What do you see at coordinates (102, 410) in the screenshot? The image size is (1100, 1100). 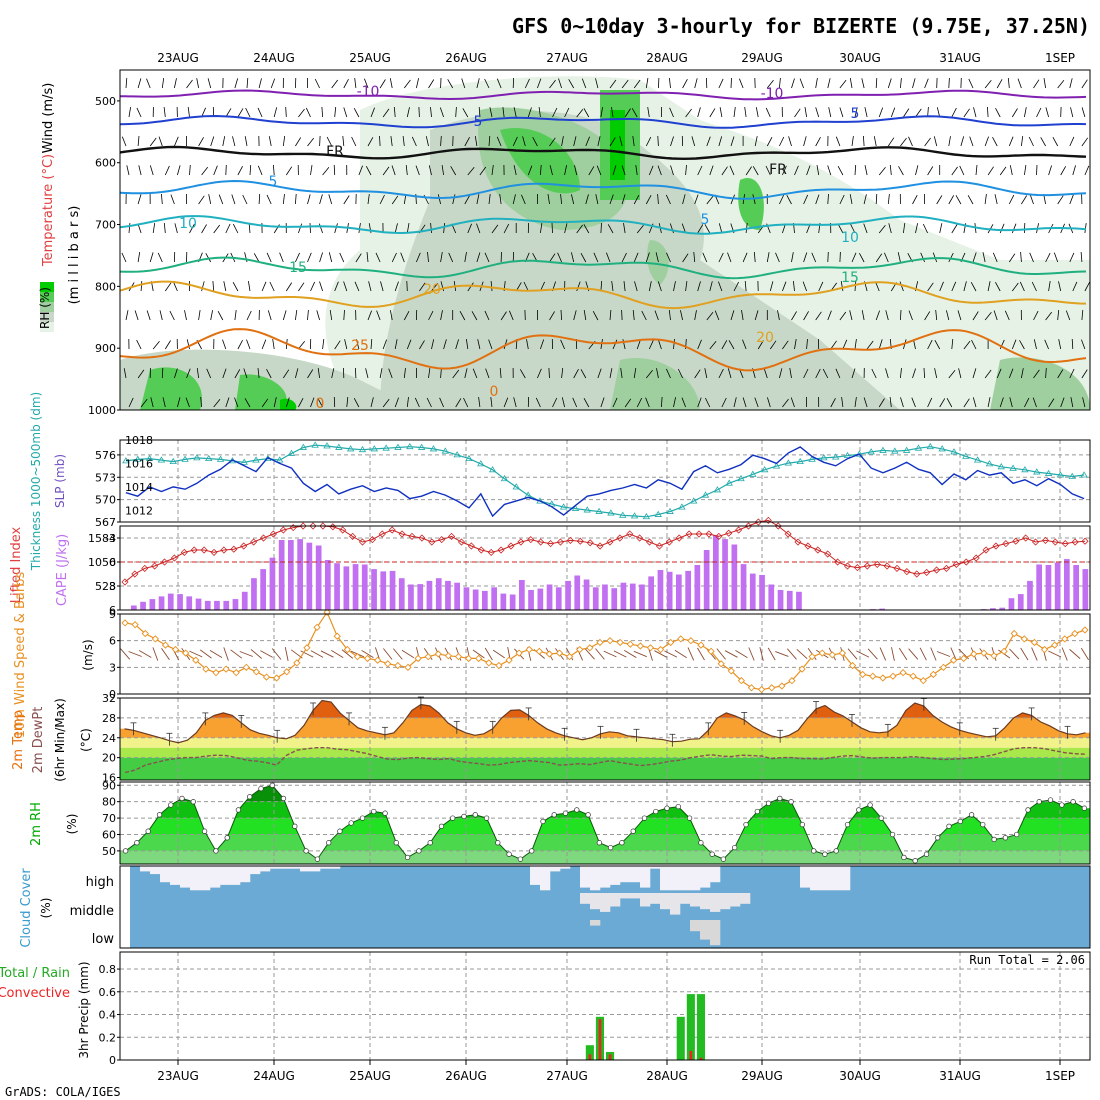 I see `y-tick-label: 1000` at bounding box center [102, 410].